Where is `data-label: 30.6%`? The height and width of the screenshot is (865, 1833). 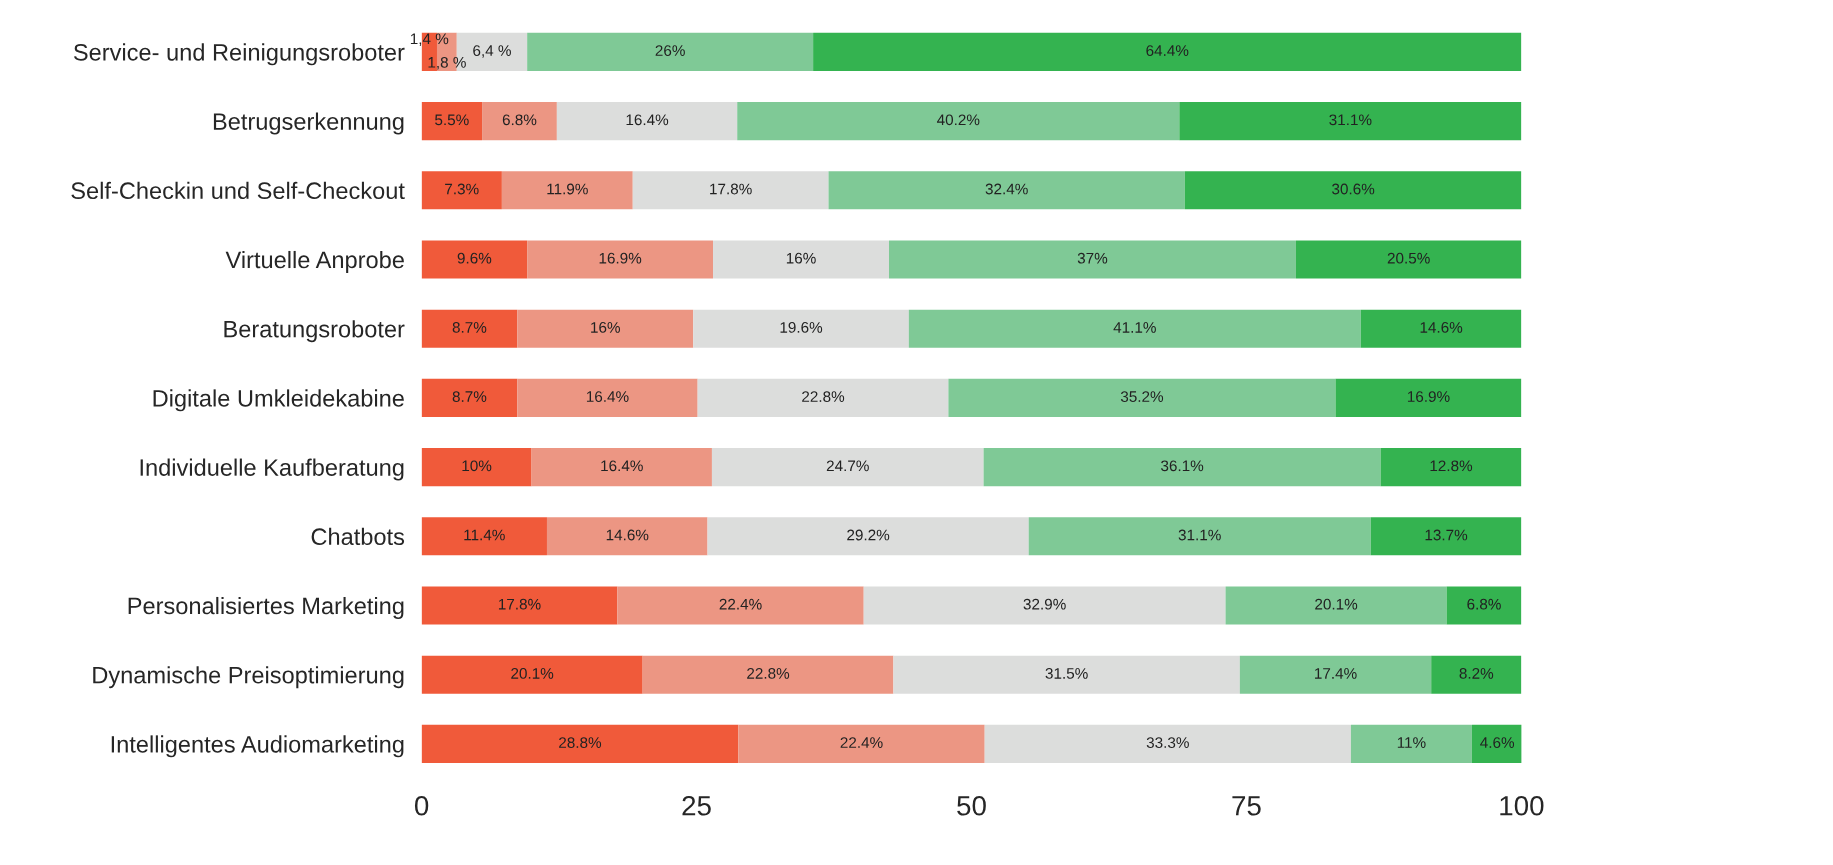 data-label: 30.6% is located at coordinates (1353, 189).